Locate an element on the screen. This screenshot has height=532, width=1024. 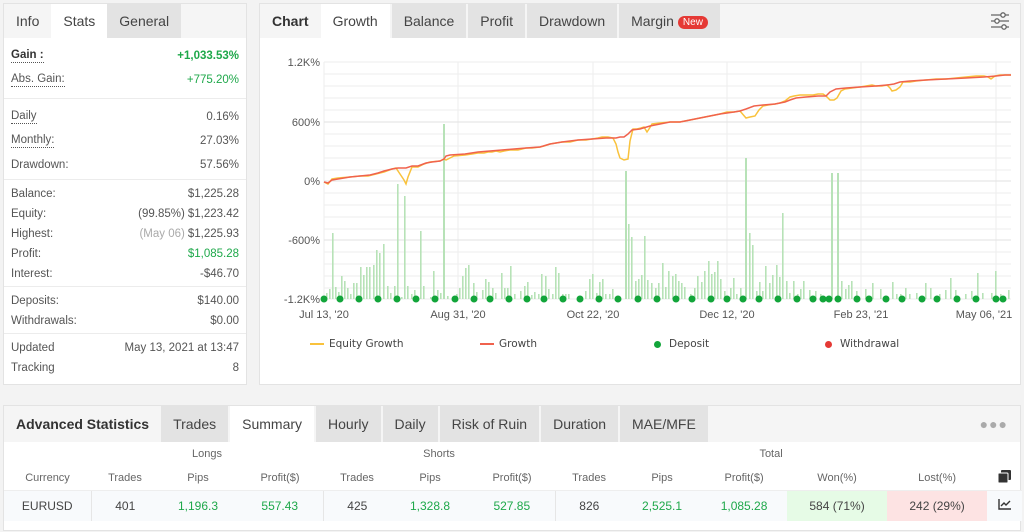
drawdown-label: Drawdown: is located at coordinates (40, 165).